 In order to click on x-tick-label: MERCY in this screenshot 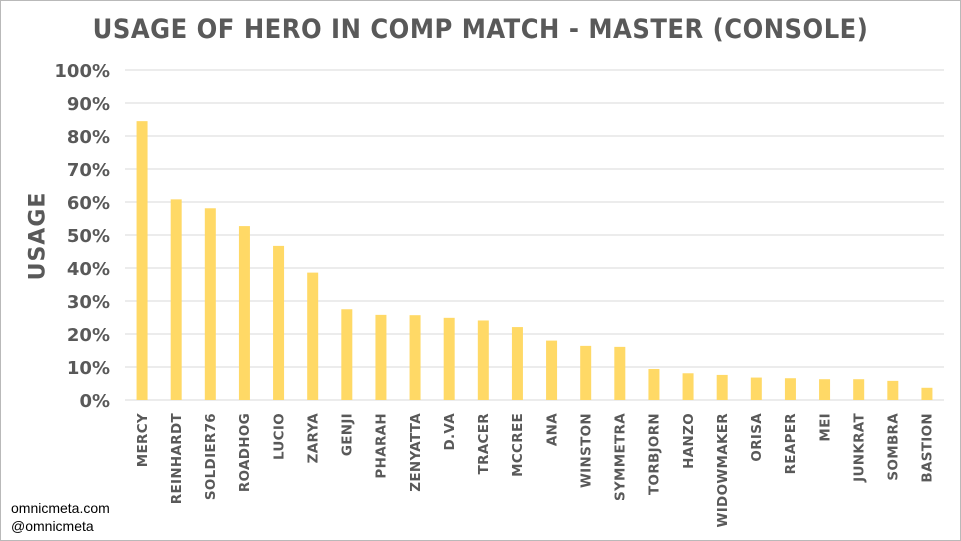, I will do `click(143, 440)`.